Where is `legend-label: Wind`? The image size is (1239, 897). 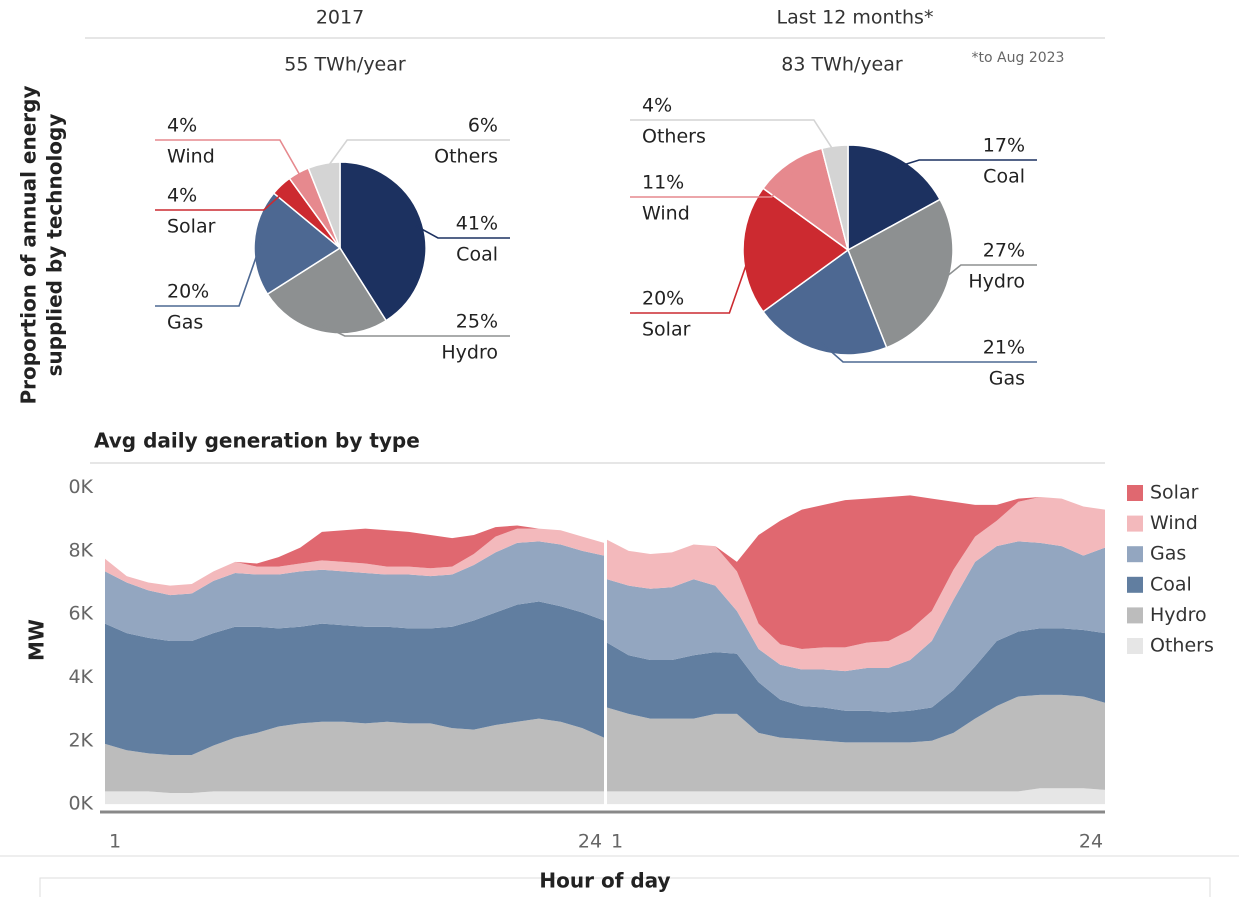
legend-label: Wind is located at coordinates (1174, 523).